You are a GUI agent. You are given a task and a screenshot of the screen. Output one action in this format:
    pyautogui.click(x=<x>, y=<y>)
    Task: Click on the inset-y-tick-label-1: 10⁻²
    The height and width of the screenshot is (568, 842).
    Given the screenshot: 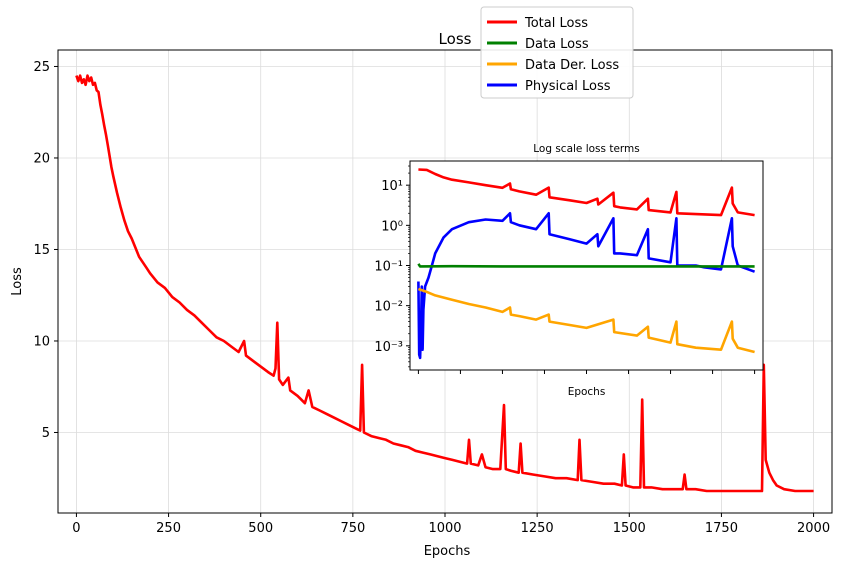 What is the action you would take?
    pyautogui.click(x=388, y=307)
    